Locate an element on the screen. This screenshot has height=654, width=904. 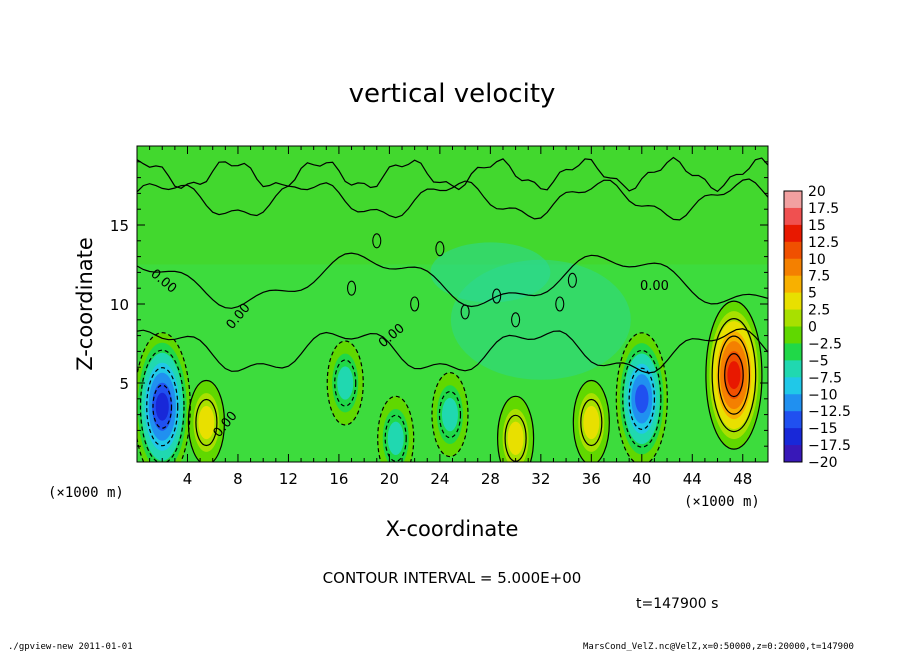
x-tick-label: 16 is located at coordinates (338, 479).